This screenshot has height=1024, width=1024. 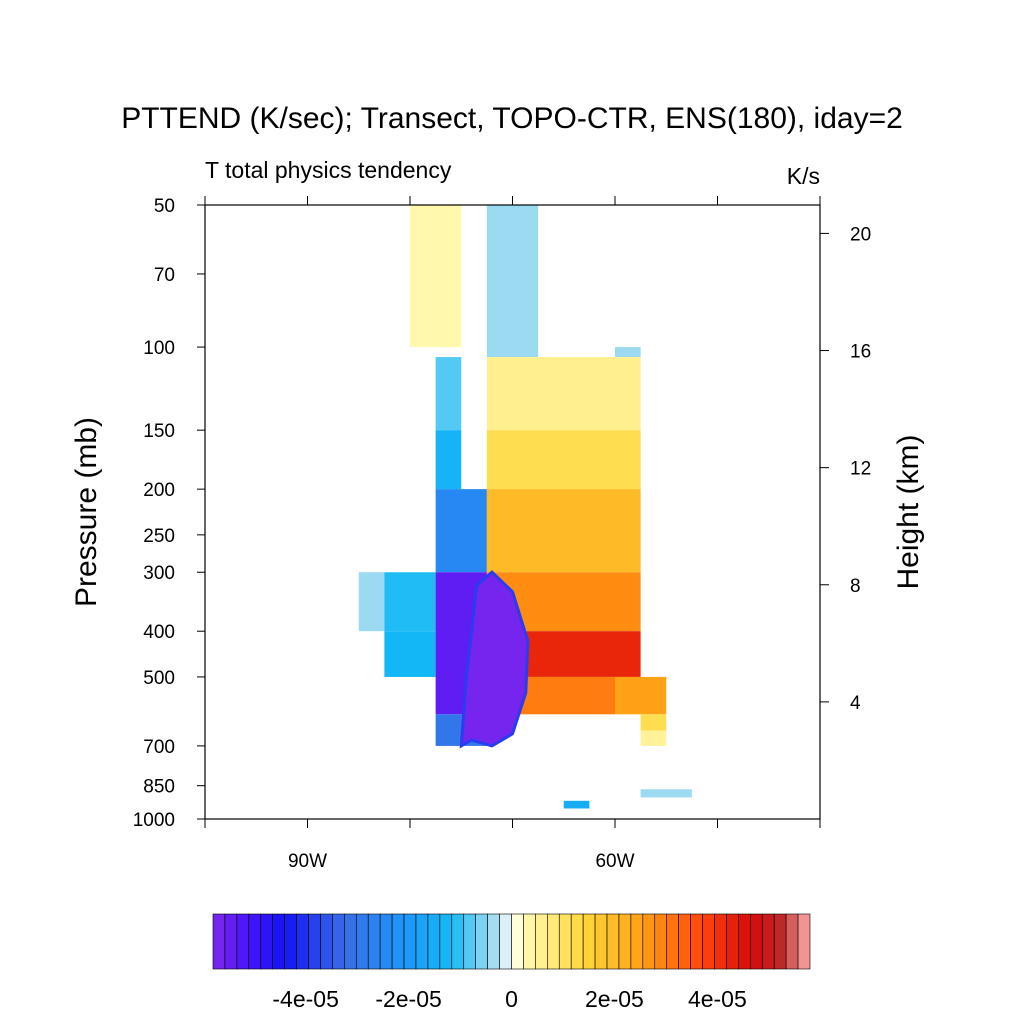 I want to click on y2-tick-label: 12, so click(x=860, y=469).